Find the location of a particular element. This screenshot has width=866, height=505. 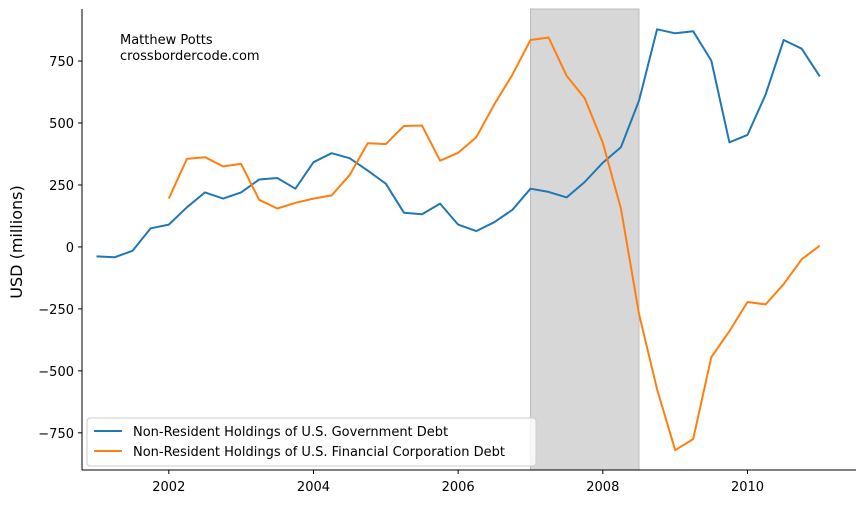

recession-shaded-region is located at coordinates (584, 239).